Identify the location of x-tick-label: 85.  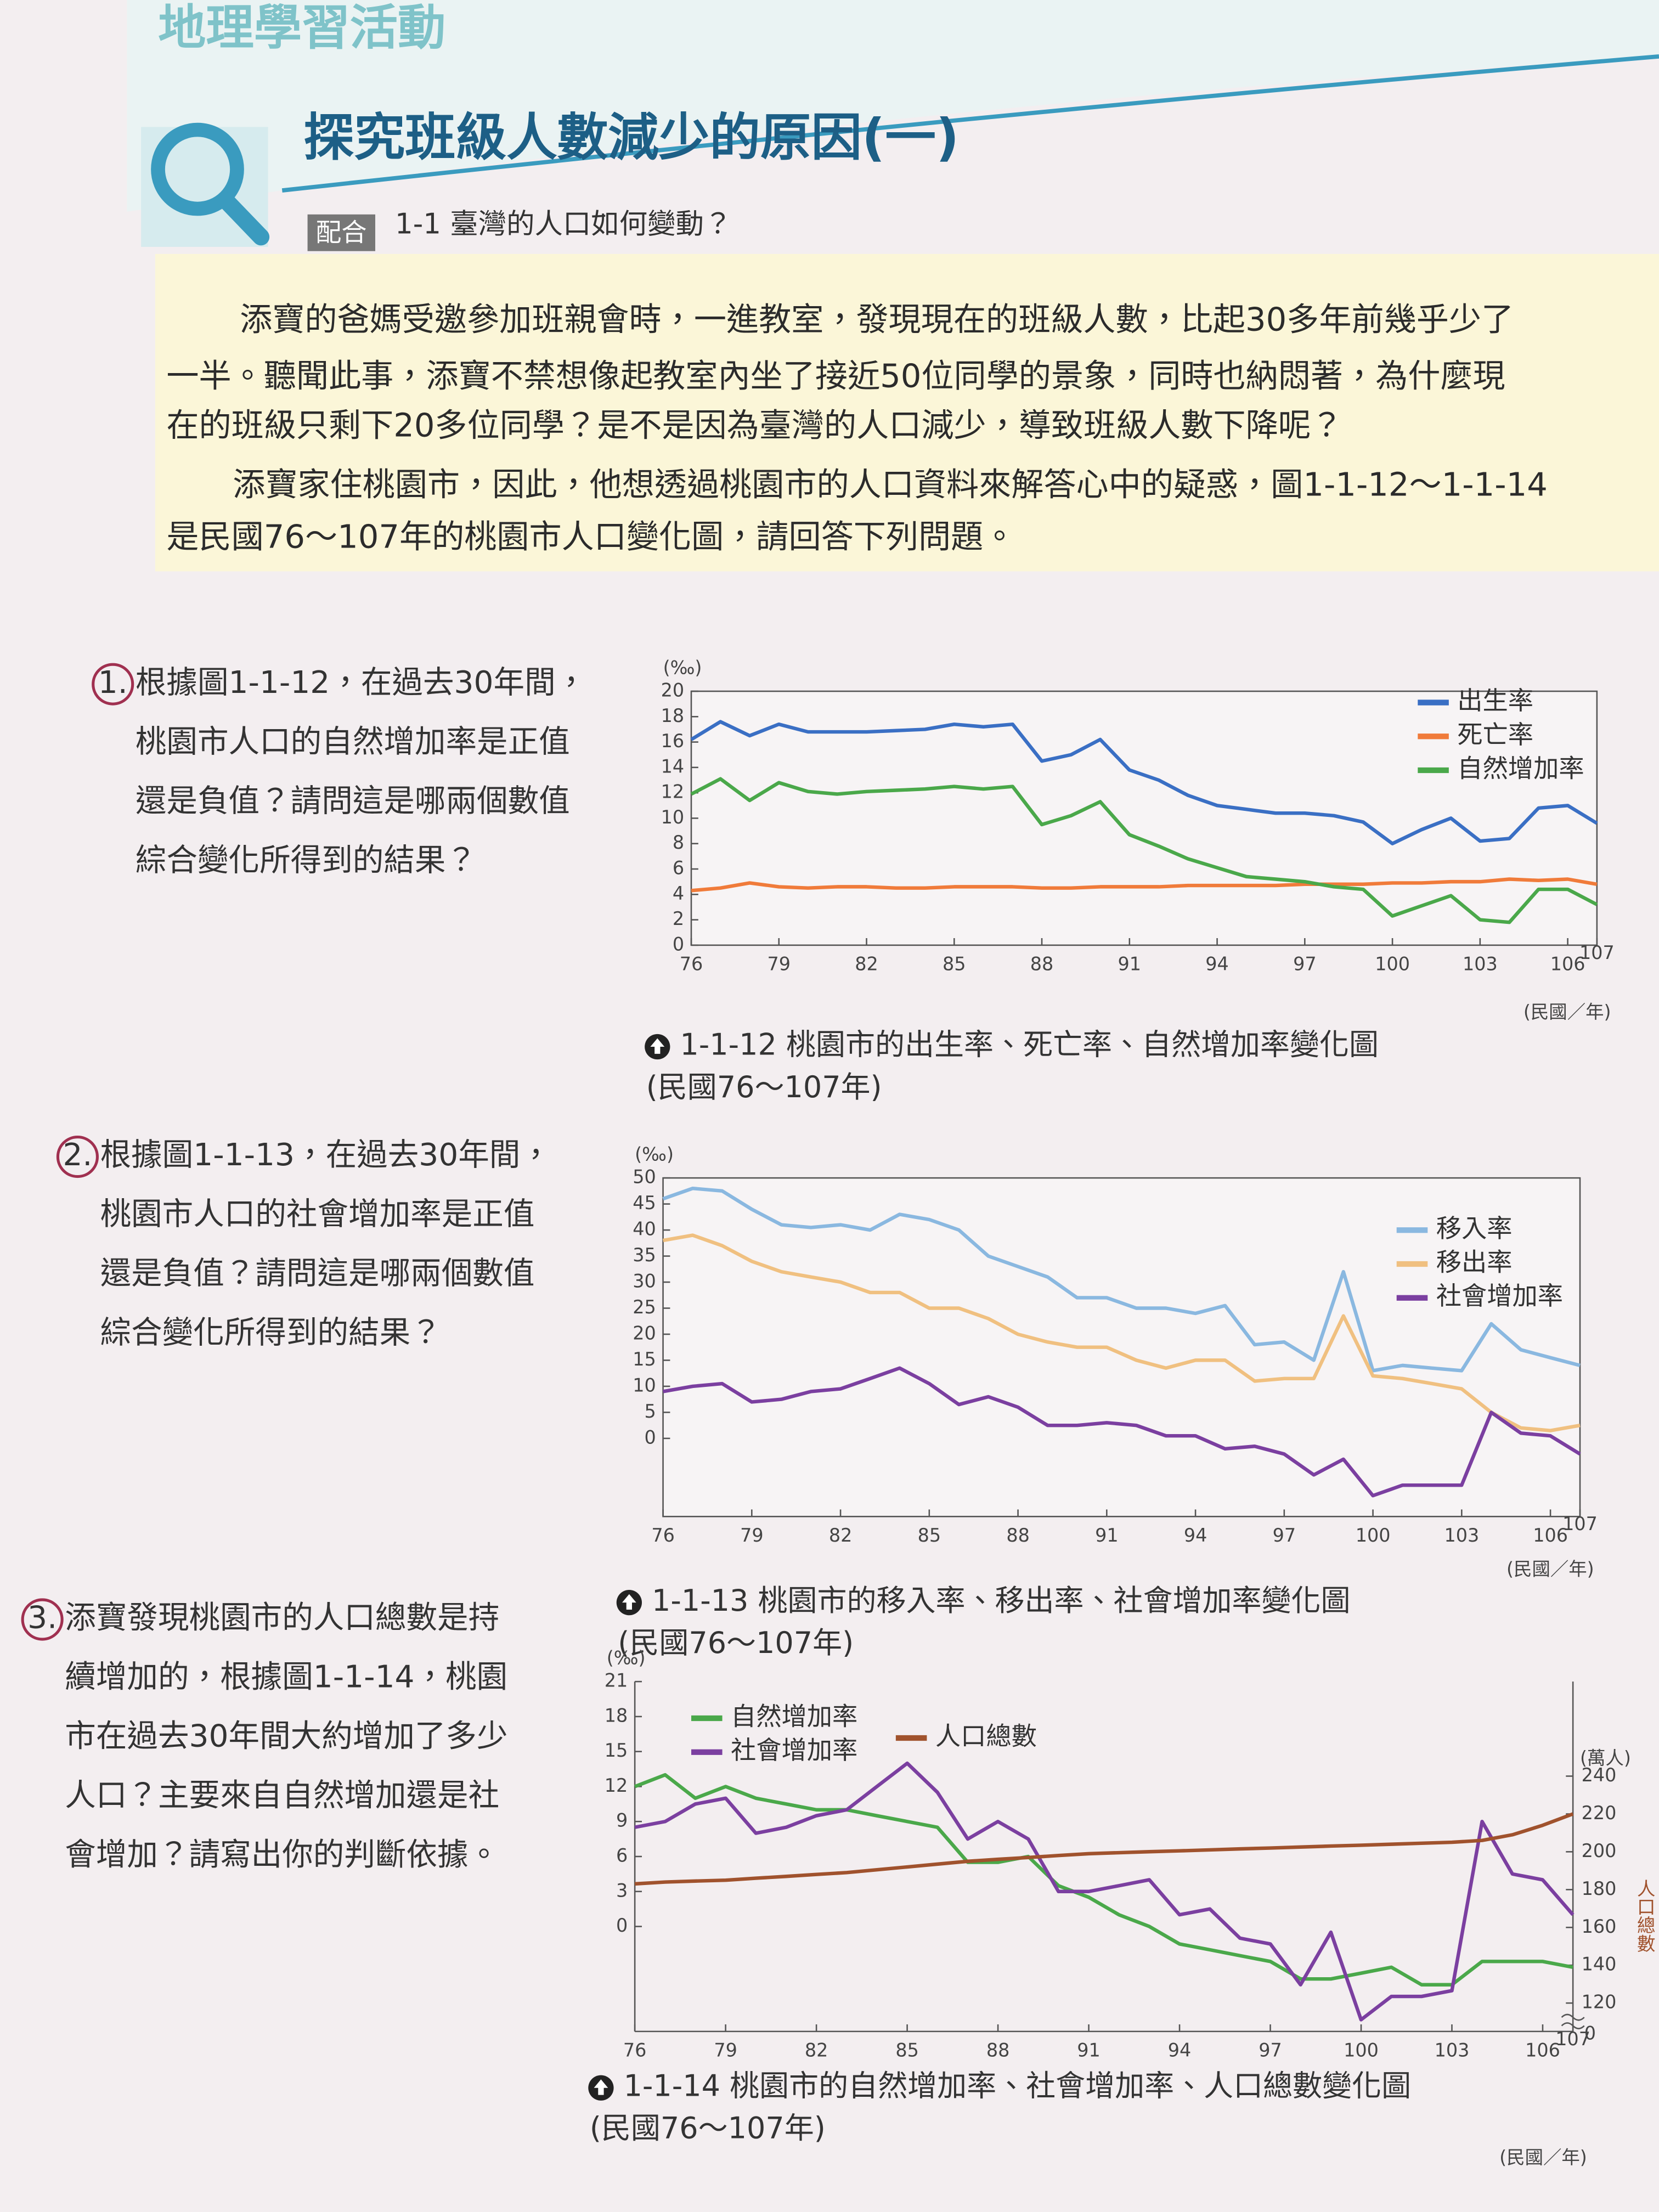
(907, 2050).